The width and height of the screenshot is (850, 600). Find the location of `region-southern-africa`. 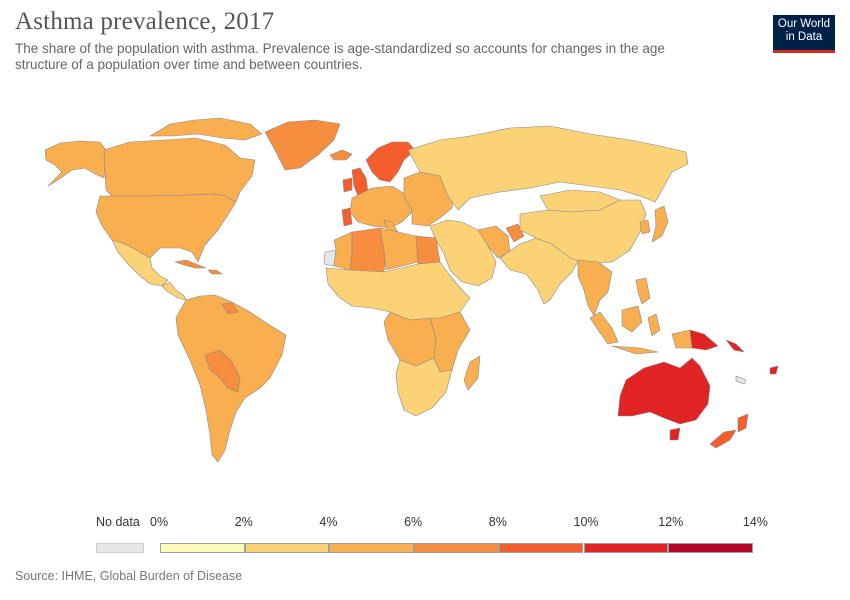

region-southern-africa is located at coordinates (424, 387).